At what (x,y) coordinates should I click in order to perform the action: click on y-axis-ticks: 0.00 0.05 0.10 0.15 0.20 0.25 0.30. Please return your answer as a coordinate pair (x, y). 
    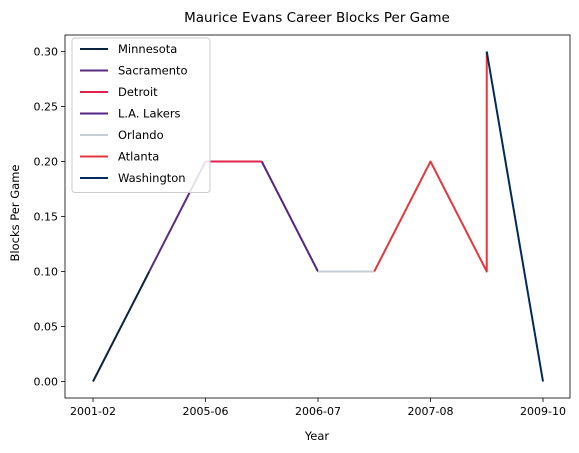
    Looking at the image, I should click on (49, 217).